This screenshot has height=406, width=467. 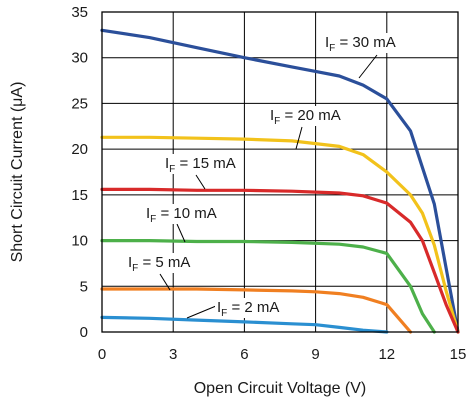 I want to click on y-tick-label: 15, so click(x=79, y=195).